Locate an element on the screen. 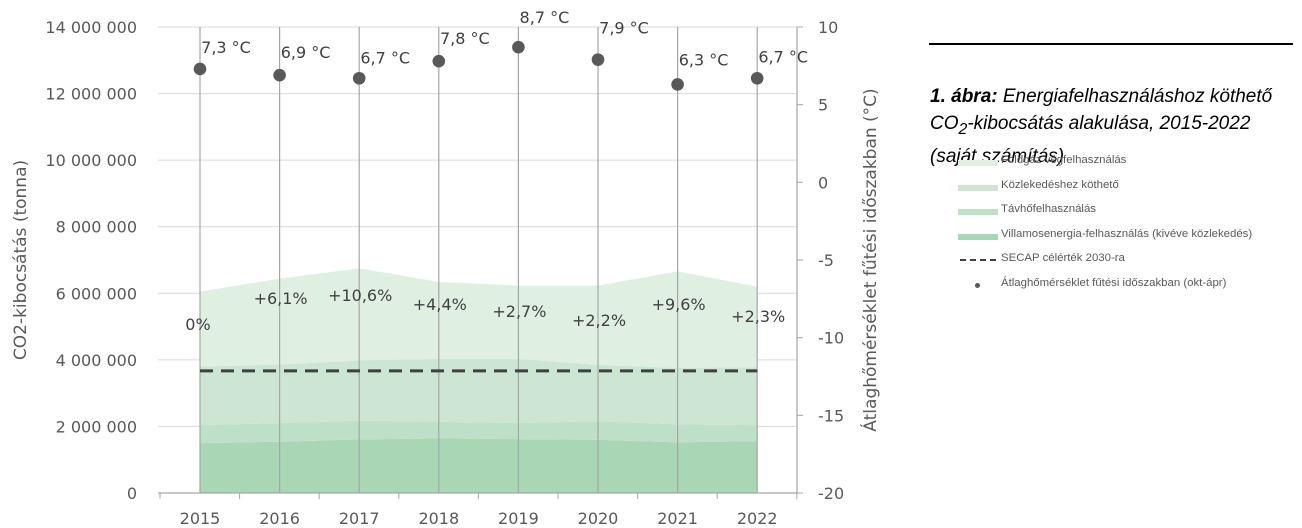 The image size is (1302, 528). temperature-label: 6,9 °C is located at coordinates (306, 52).